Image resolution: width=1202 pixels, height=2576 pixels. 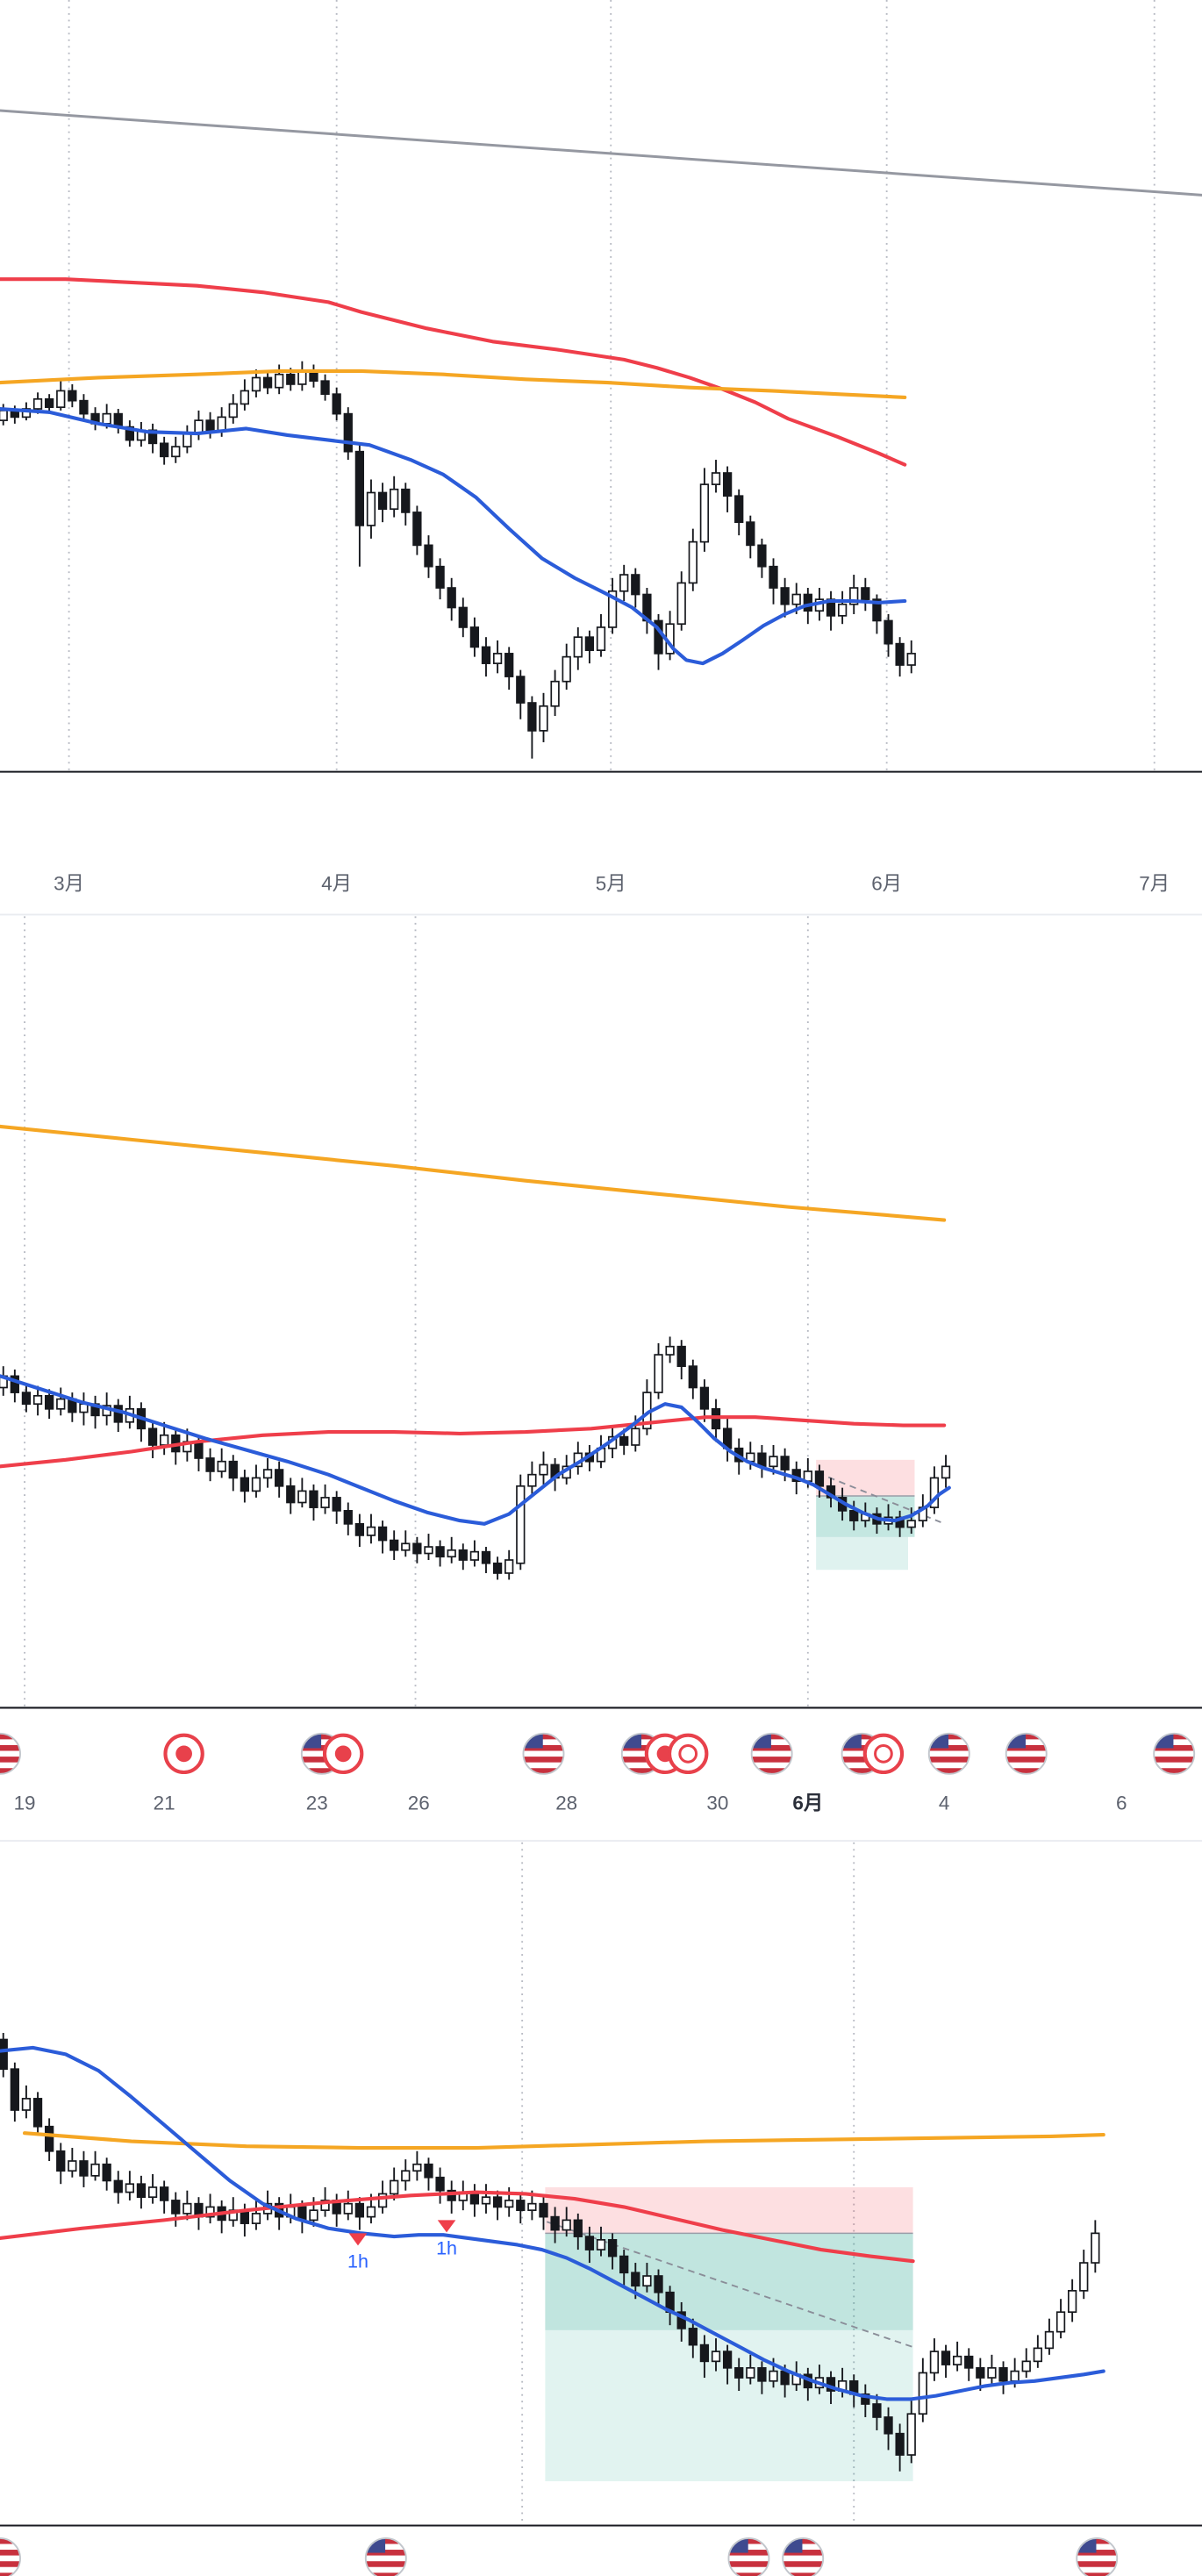 I want to click on x-axis-label: 21, so click(x=164, y=1803).